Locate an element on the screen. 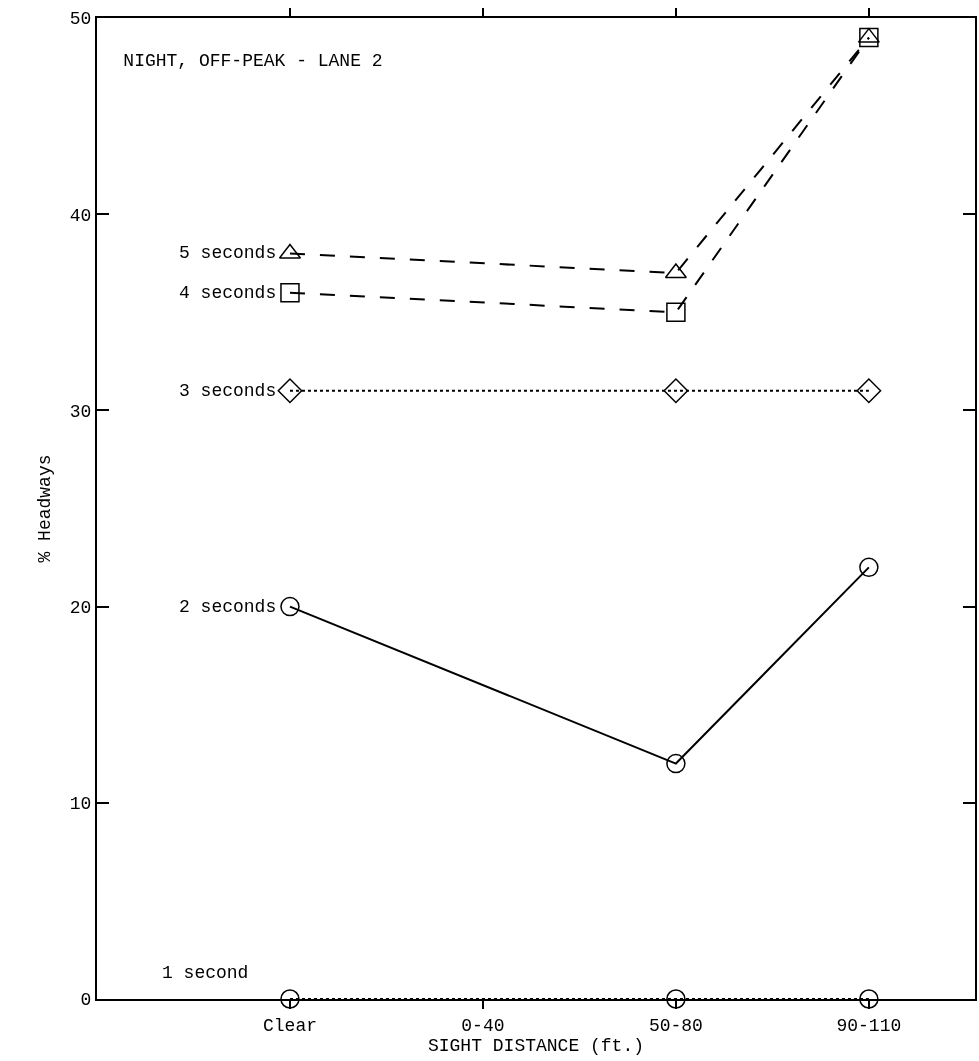  y-tick-label: 40 is located at coordinates (80, 215).